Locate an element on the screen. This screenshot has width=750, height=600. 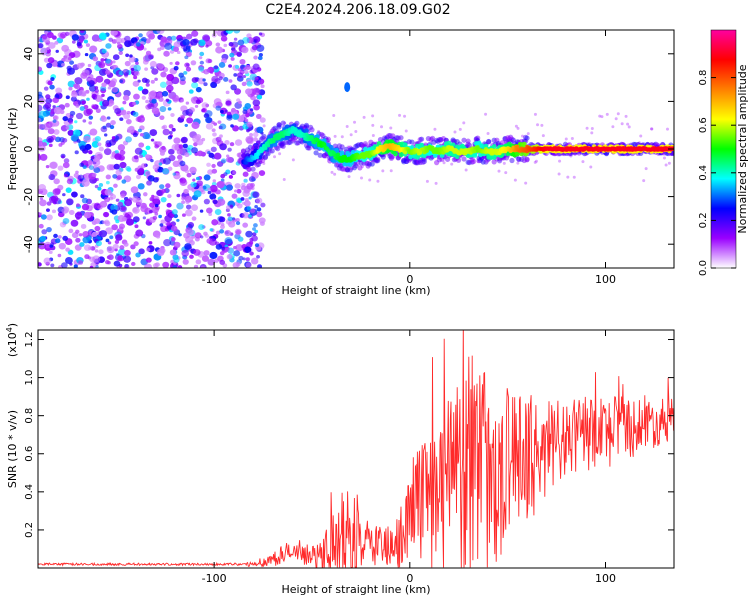
page-title: C2E4.2024.206.18.09.G02 is located at coordinates (358, 10).